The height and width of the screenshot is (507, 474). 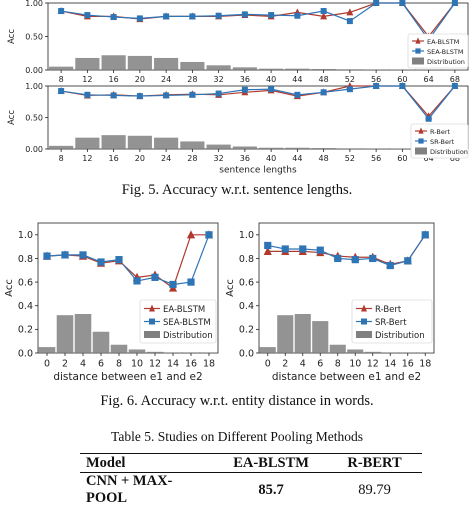 I want to click on legend-label: EA-BLSTM, so click(x=184, y=310).